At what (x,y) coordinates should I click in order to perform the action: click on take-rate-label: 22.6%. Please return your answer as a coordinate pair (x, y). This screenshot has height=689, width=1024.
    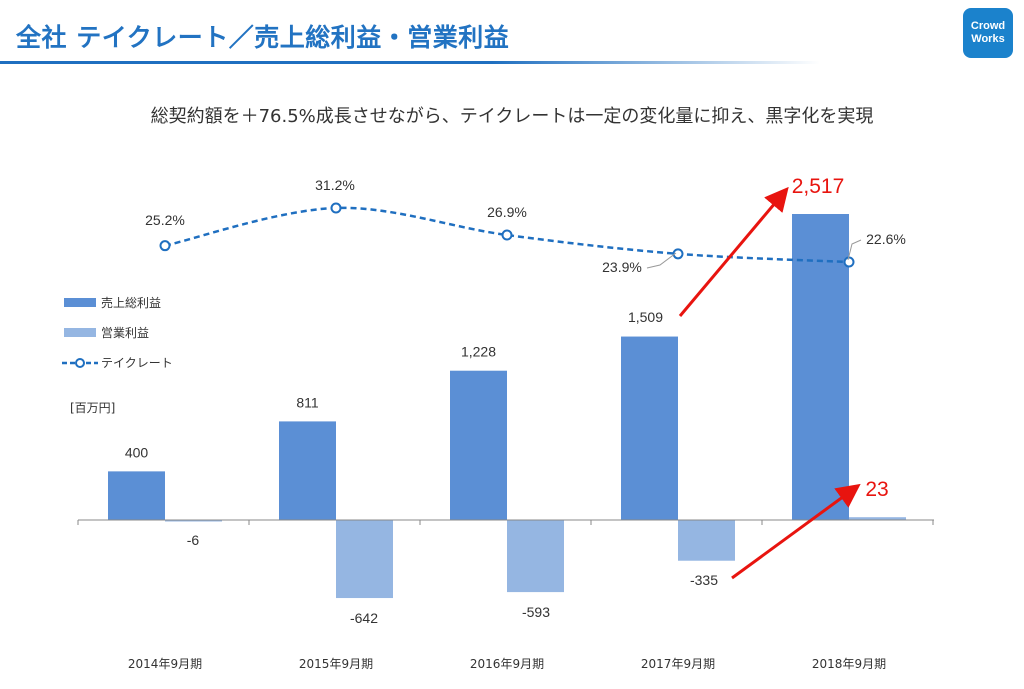
    Looking at the image, I should click on (886, 239).